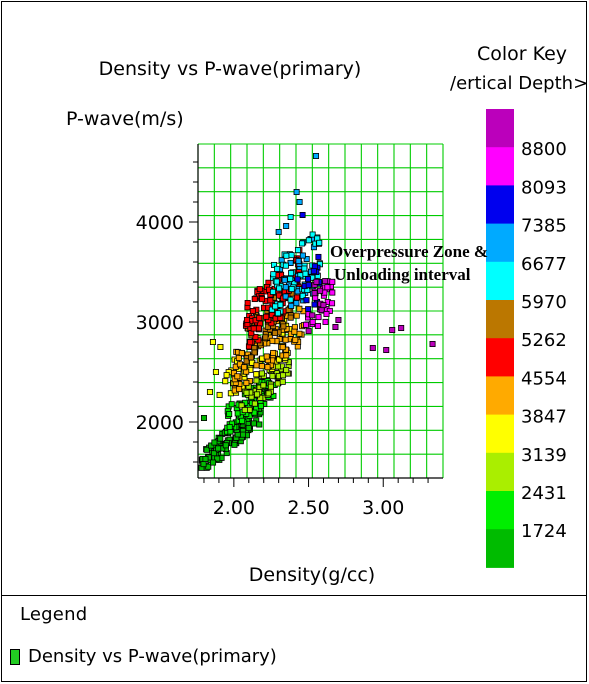  I want to click on color-key-label: 3847, so click(544, 417).